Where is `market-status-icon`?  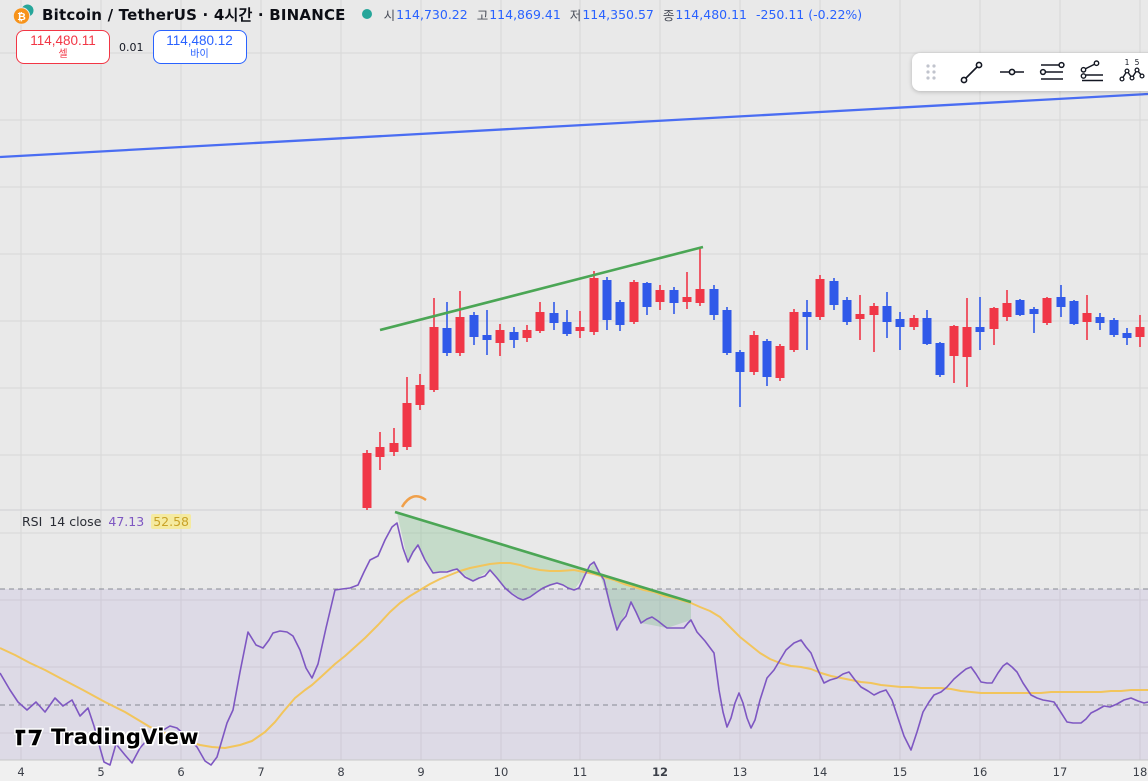
market-status-icon is located at coordinates (366, 14).